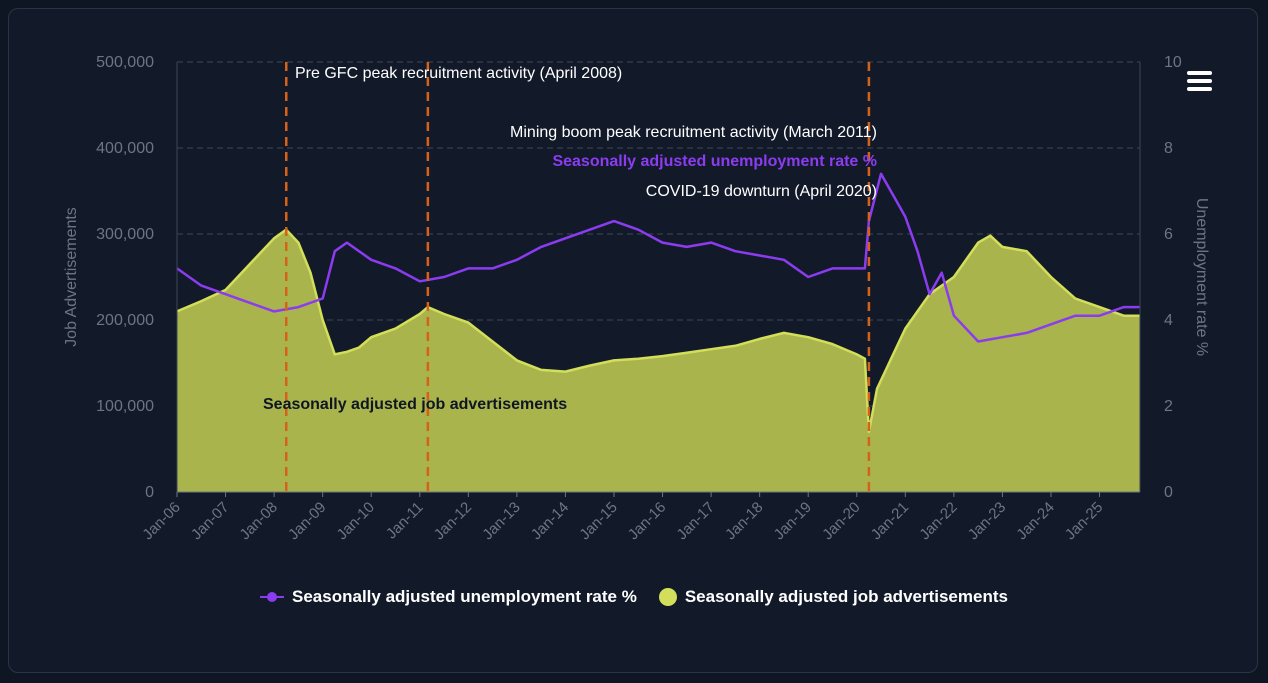 The height and width of the screenshot is (683, 1268). Describe the element at coordinates (744, 521) in the screenshot. I see `x-tick-label: Jan-18` at that location.